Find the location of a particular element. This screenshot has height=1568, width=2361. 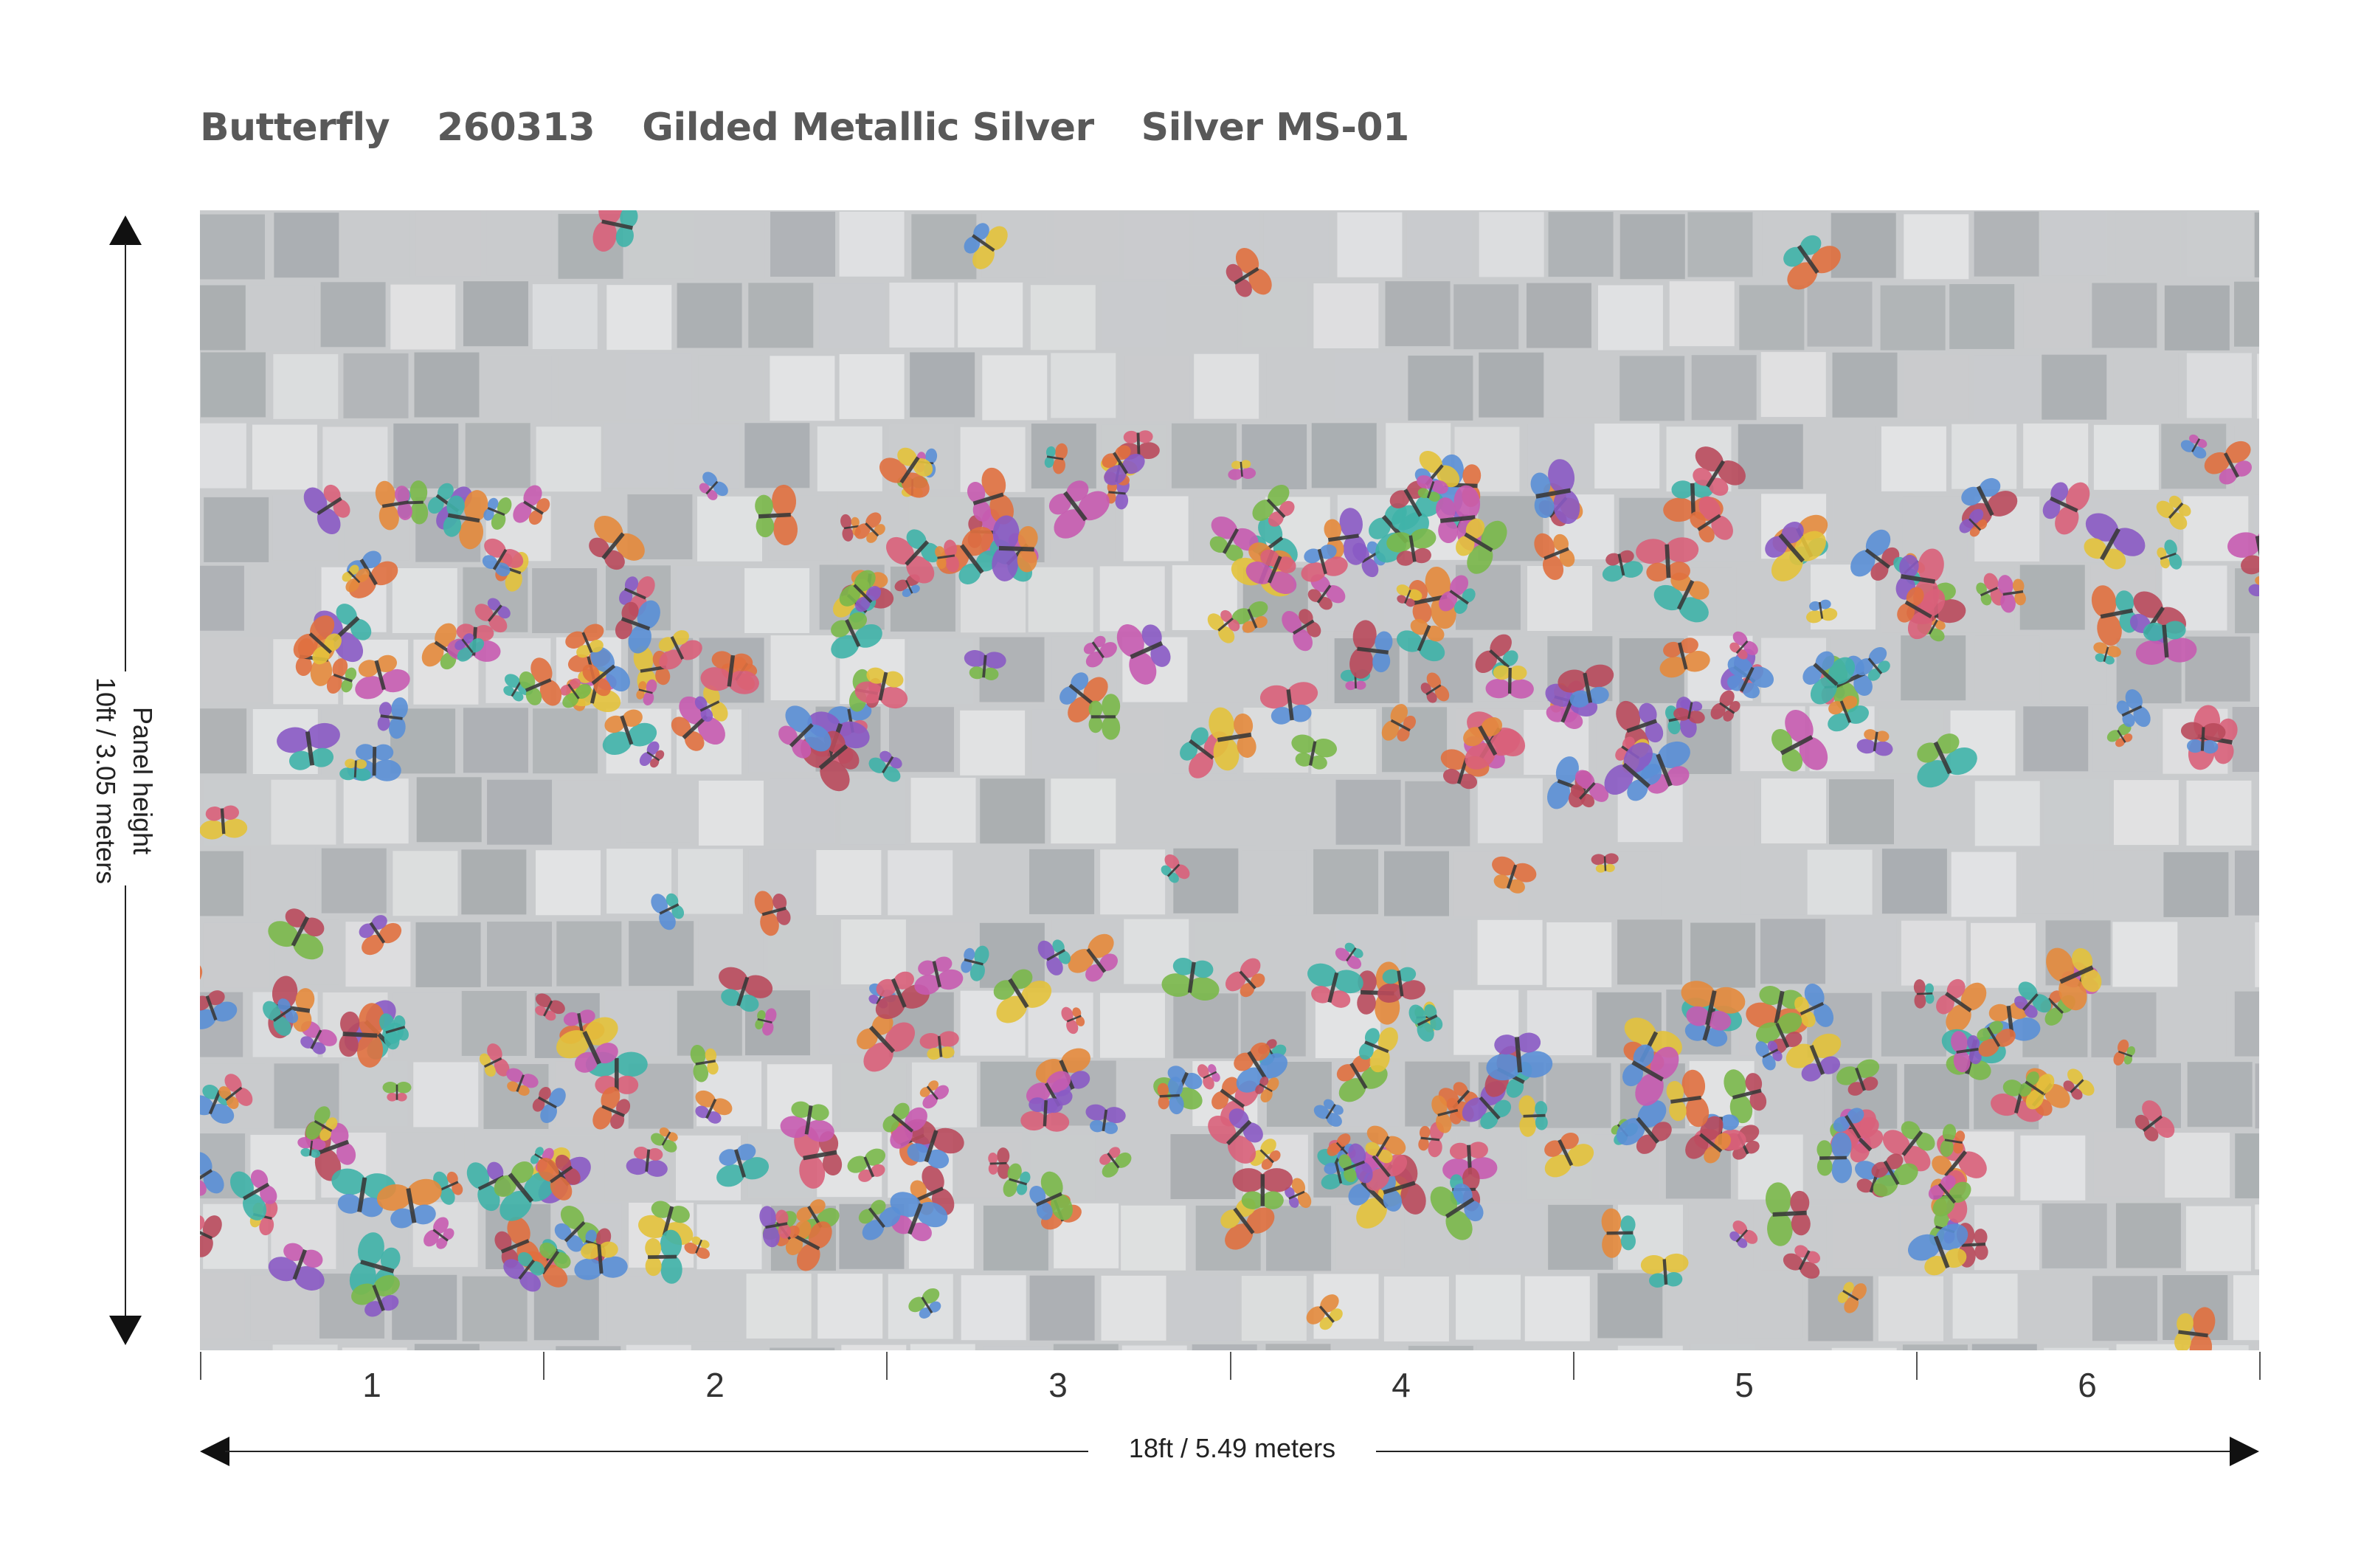

panel-number: 6 is located at coordinates (2087, 1385).